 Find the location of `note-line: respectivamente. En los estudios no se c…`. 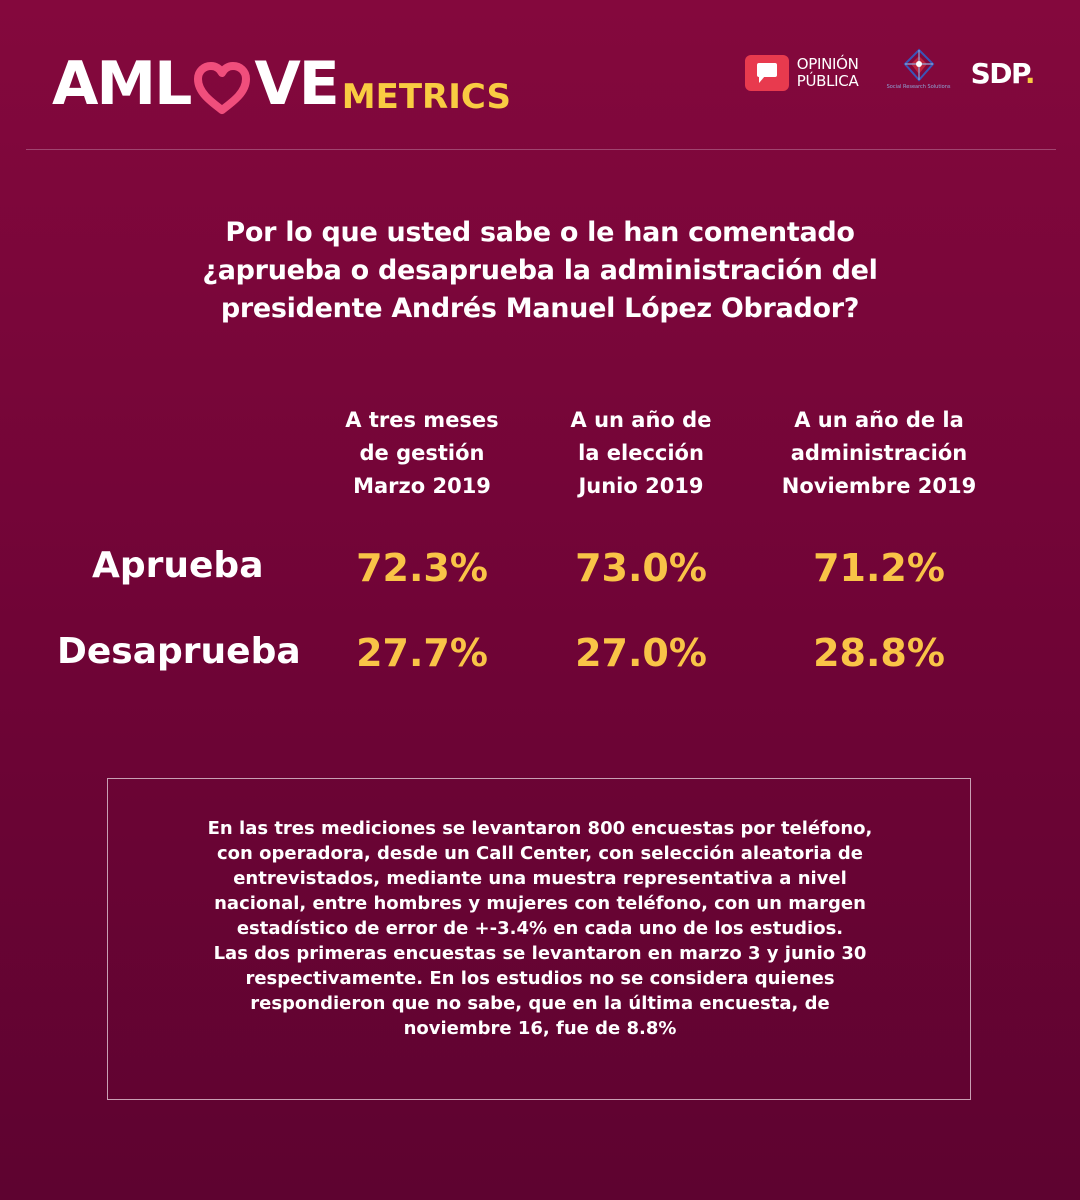

note-line: respectivamente. En los estudios no se c… is located at coordinates (540, 978).